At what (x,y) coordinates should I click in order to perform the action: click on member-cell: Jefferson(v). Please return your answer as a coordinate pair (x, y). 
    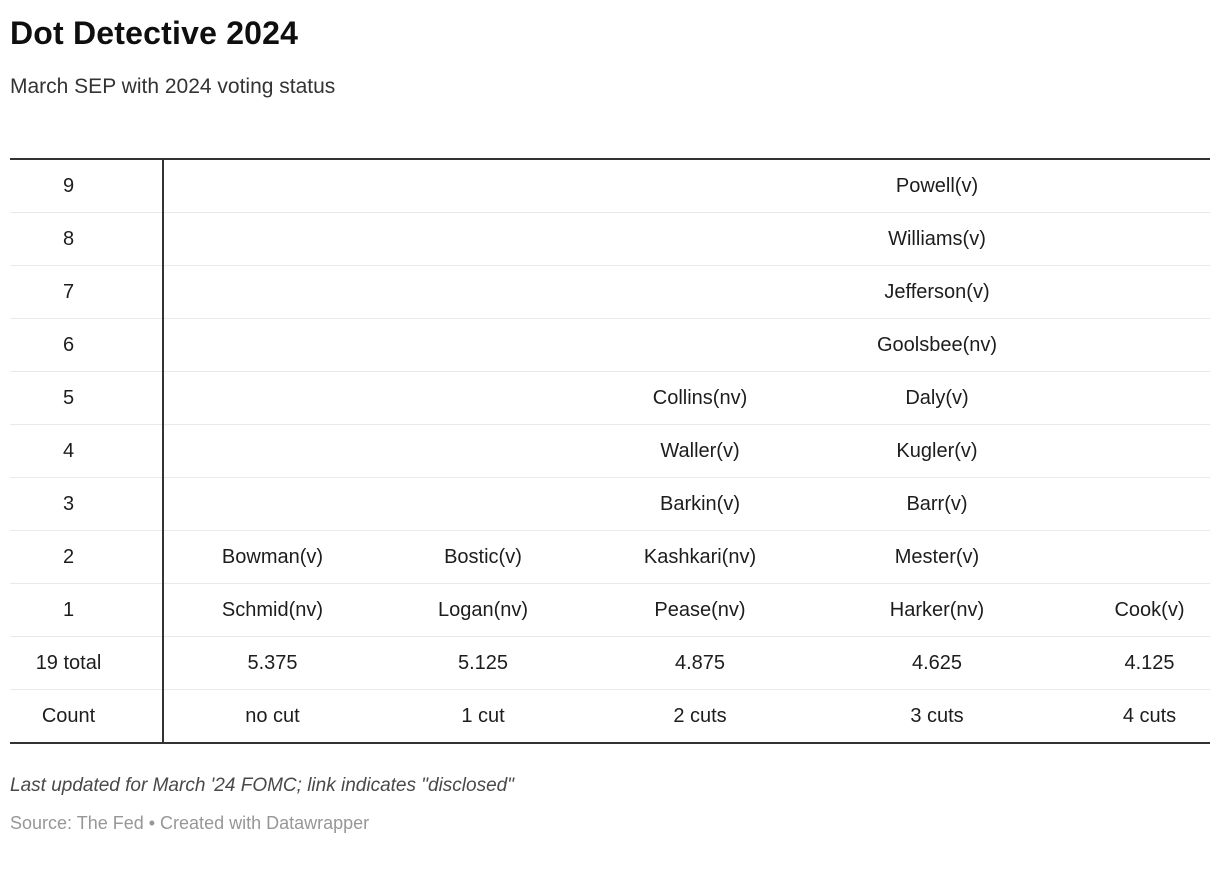
    Looking at the image, I should click on (937, 291).